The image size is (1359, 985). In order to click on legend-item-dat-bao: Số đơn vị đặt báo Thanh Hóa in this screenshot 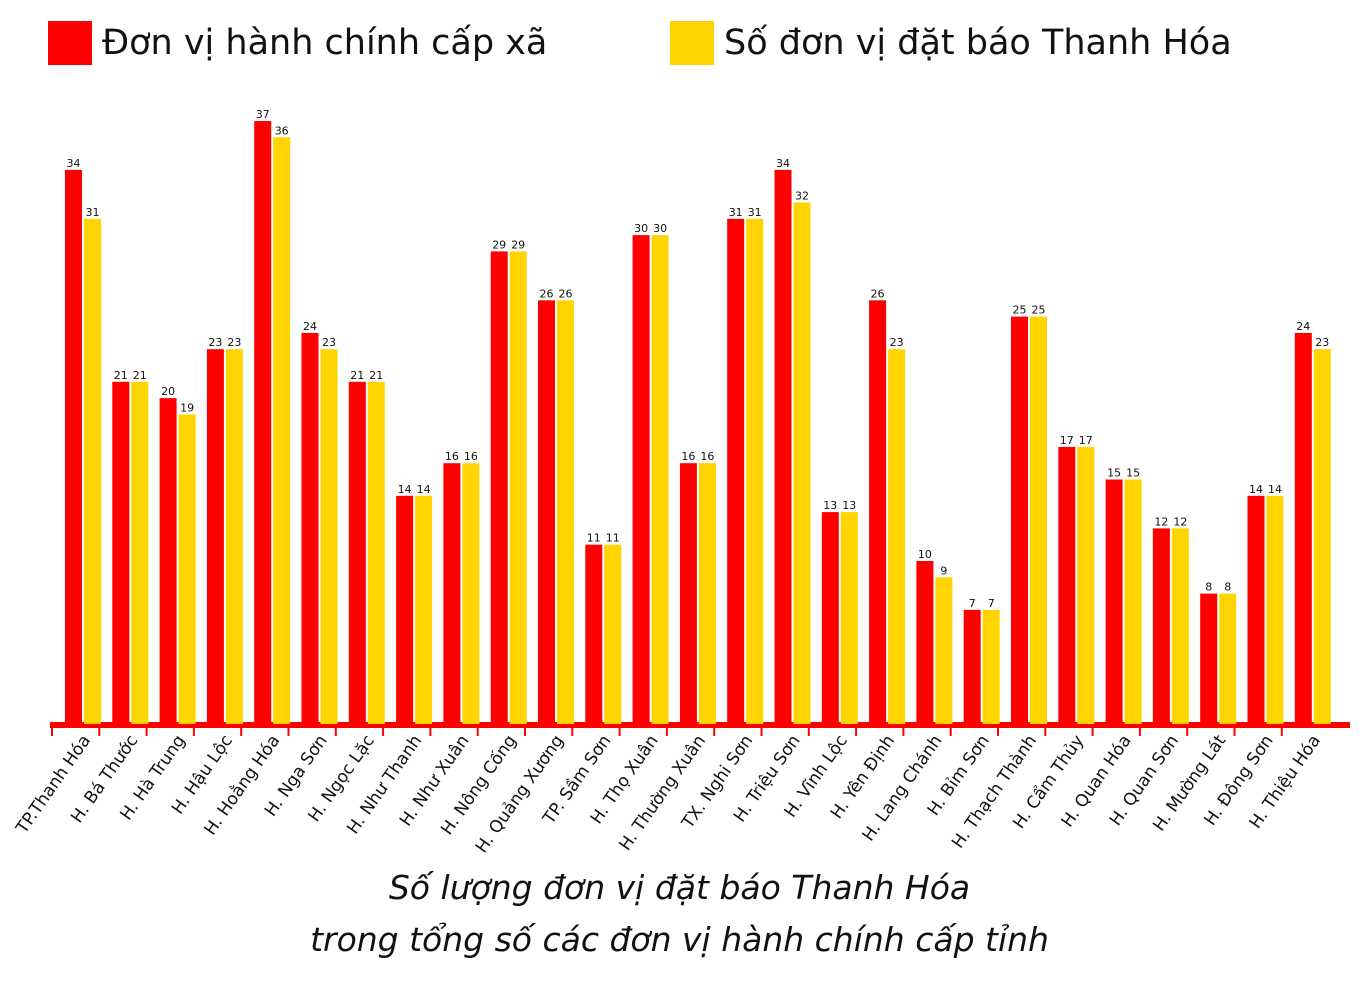, I will do `click(951, 43)`.